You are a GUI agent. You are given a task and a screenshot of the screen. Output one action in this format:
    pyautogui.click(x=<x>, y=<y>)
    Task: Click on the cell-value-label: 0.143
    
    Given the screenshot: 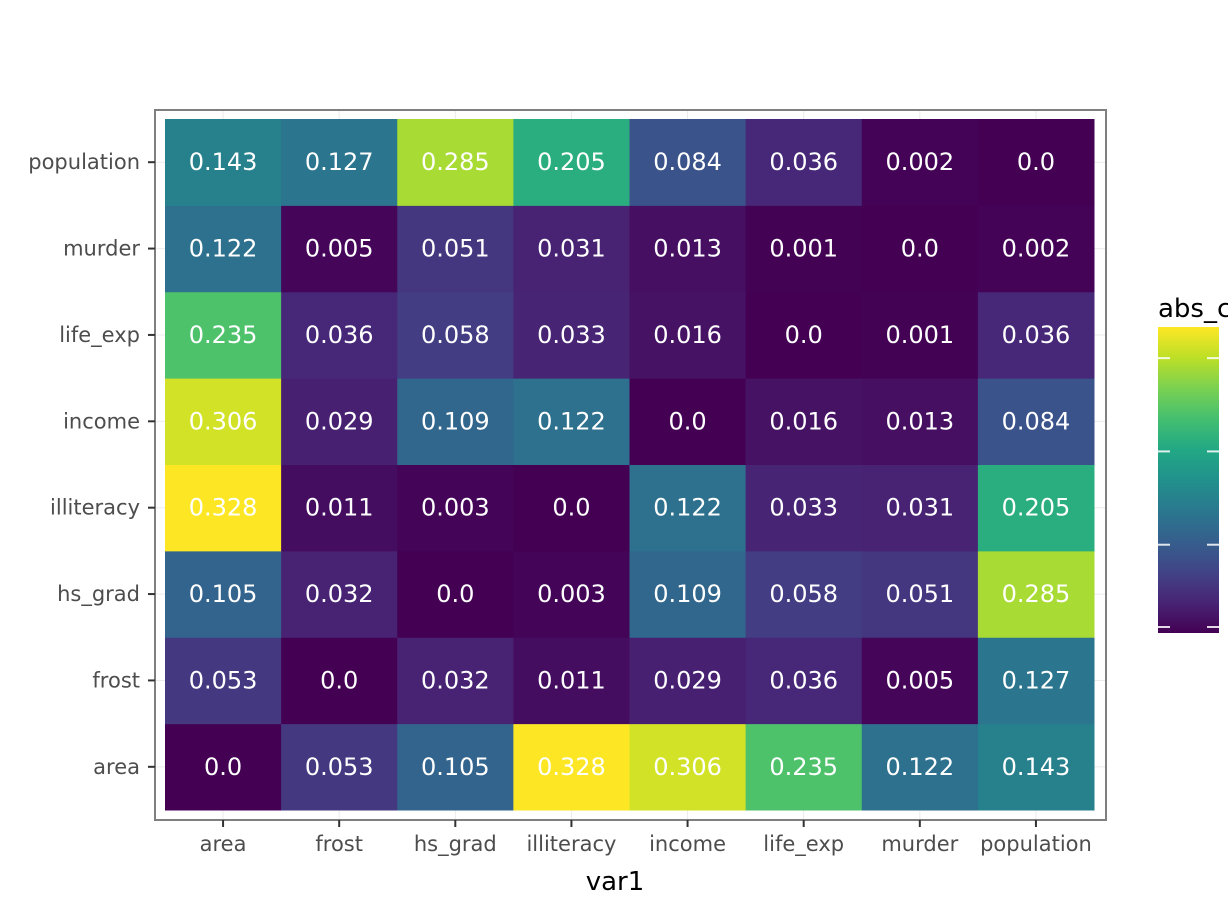 What is the action you would take?
    pyautogui.click(x=223, y=162)
    